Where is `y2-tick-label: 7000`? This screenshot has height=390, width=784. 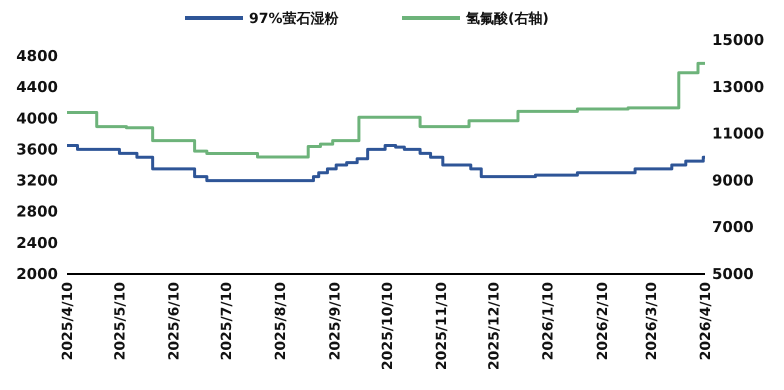 y2-tick-label: 7000 is located at coordinates (733, 227).